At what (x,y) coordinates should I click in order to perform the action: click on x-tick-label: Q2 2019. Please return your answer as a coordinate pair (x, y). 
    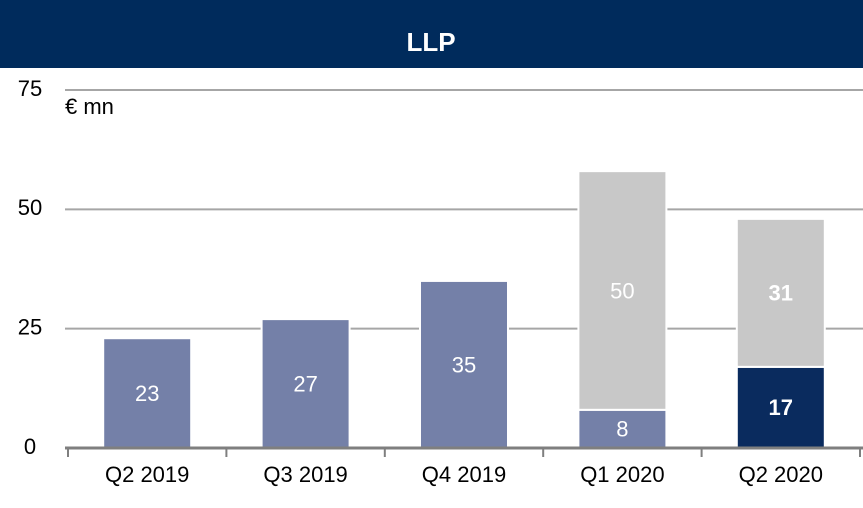
    Looking at the image, I should click on (147, 474).